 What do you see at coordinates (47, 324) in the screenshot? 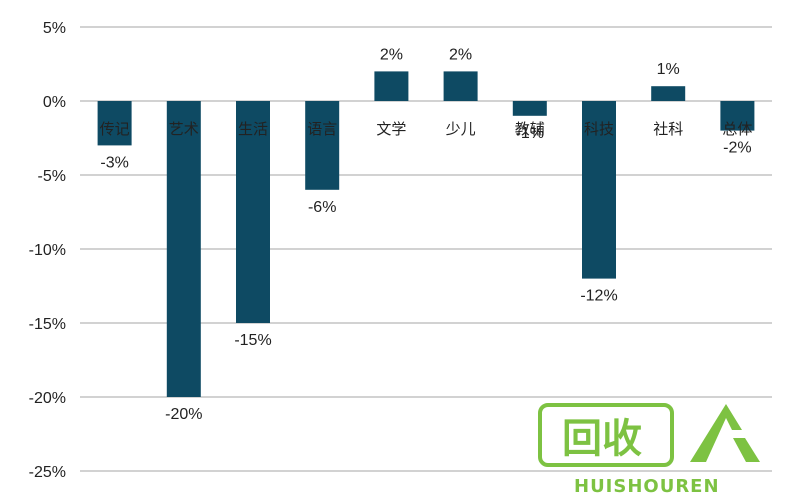
I see `y-tick-label: -15%` at bounding box center [47, 324].